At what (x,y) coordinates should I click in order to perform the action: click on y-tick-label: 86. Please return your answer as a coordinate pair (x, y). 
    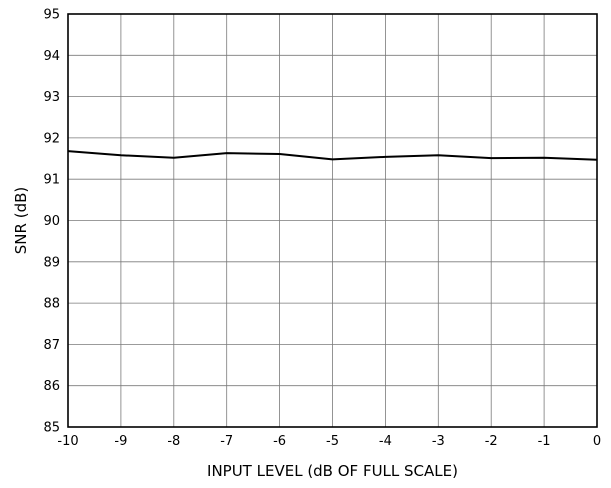
    Looking at the image, I should click on (51, 386).